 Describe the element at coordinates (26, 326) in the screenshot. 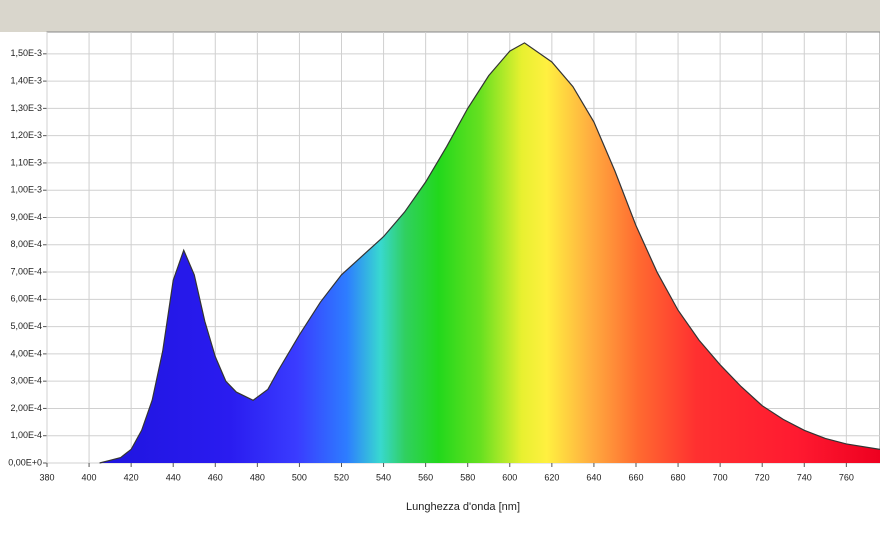

I see `y-tick-label: 5,00E-4` at that location.